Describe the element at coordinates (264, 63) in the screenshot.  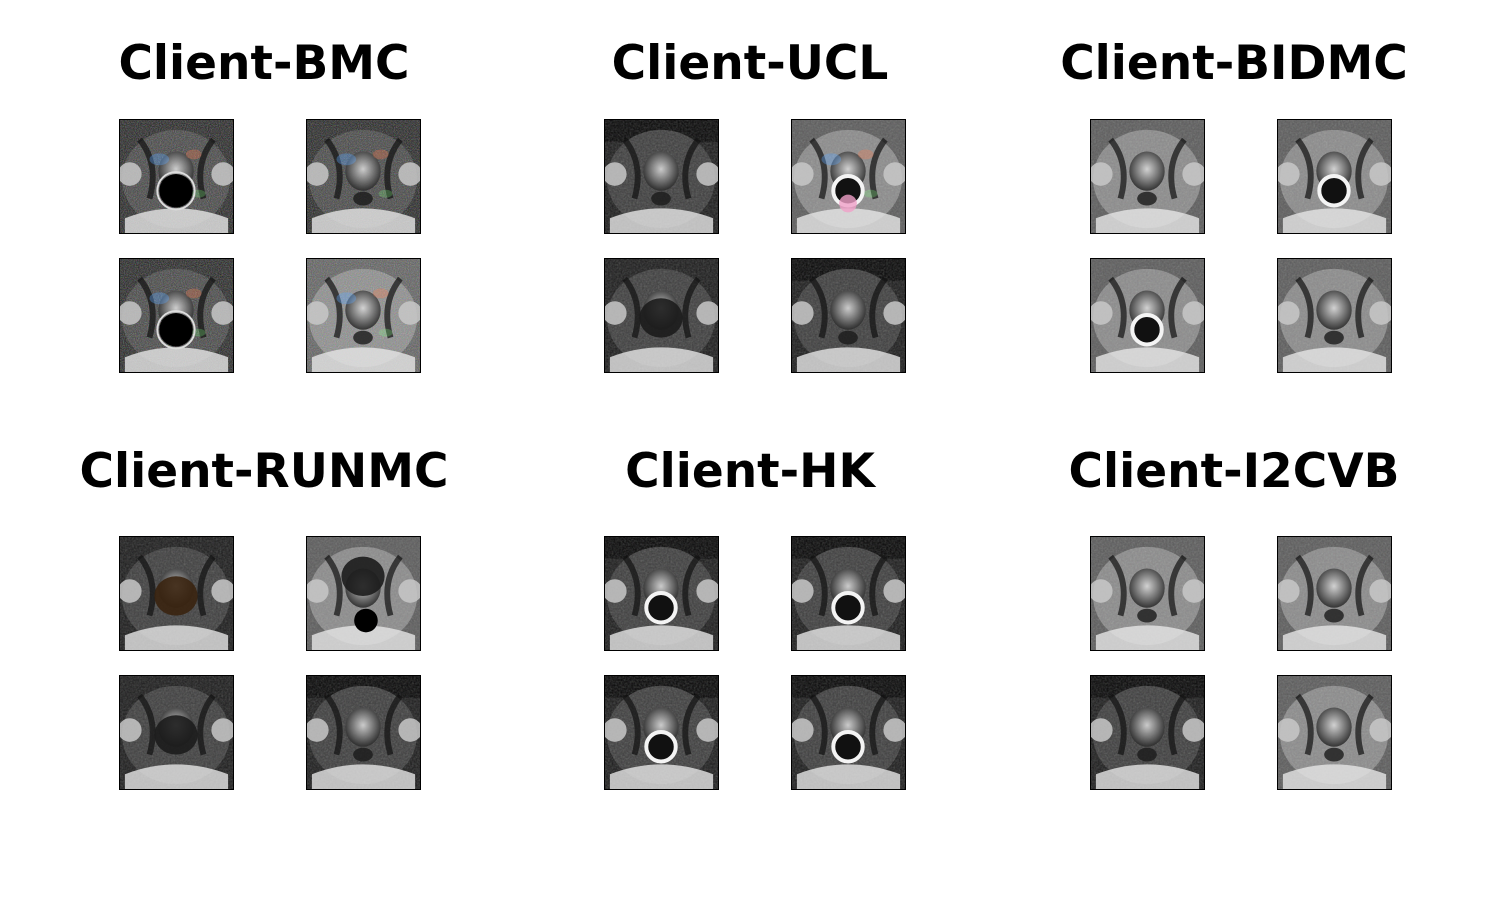
I see `panel-title: Client-BMC` at that location.